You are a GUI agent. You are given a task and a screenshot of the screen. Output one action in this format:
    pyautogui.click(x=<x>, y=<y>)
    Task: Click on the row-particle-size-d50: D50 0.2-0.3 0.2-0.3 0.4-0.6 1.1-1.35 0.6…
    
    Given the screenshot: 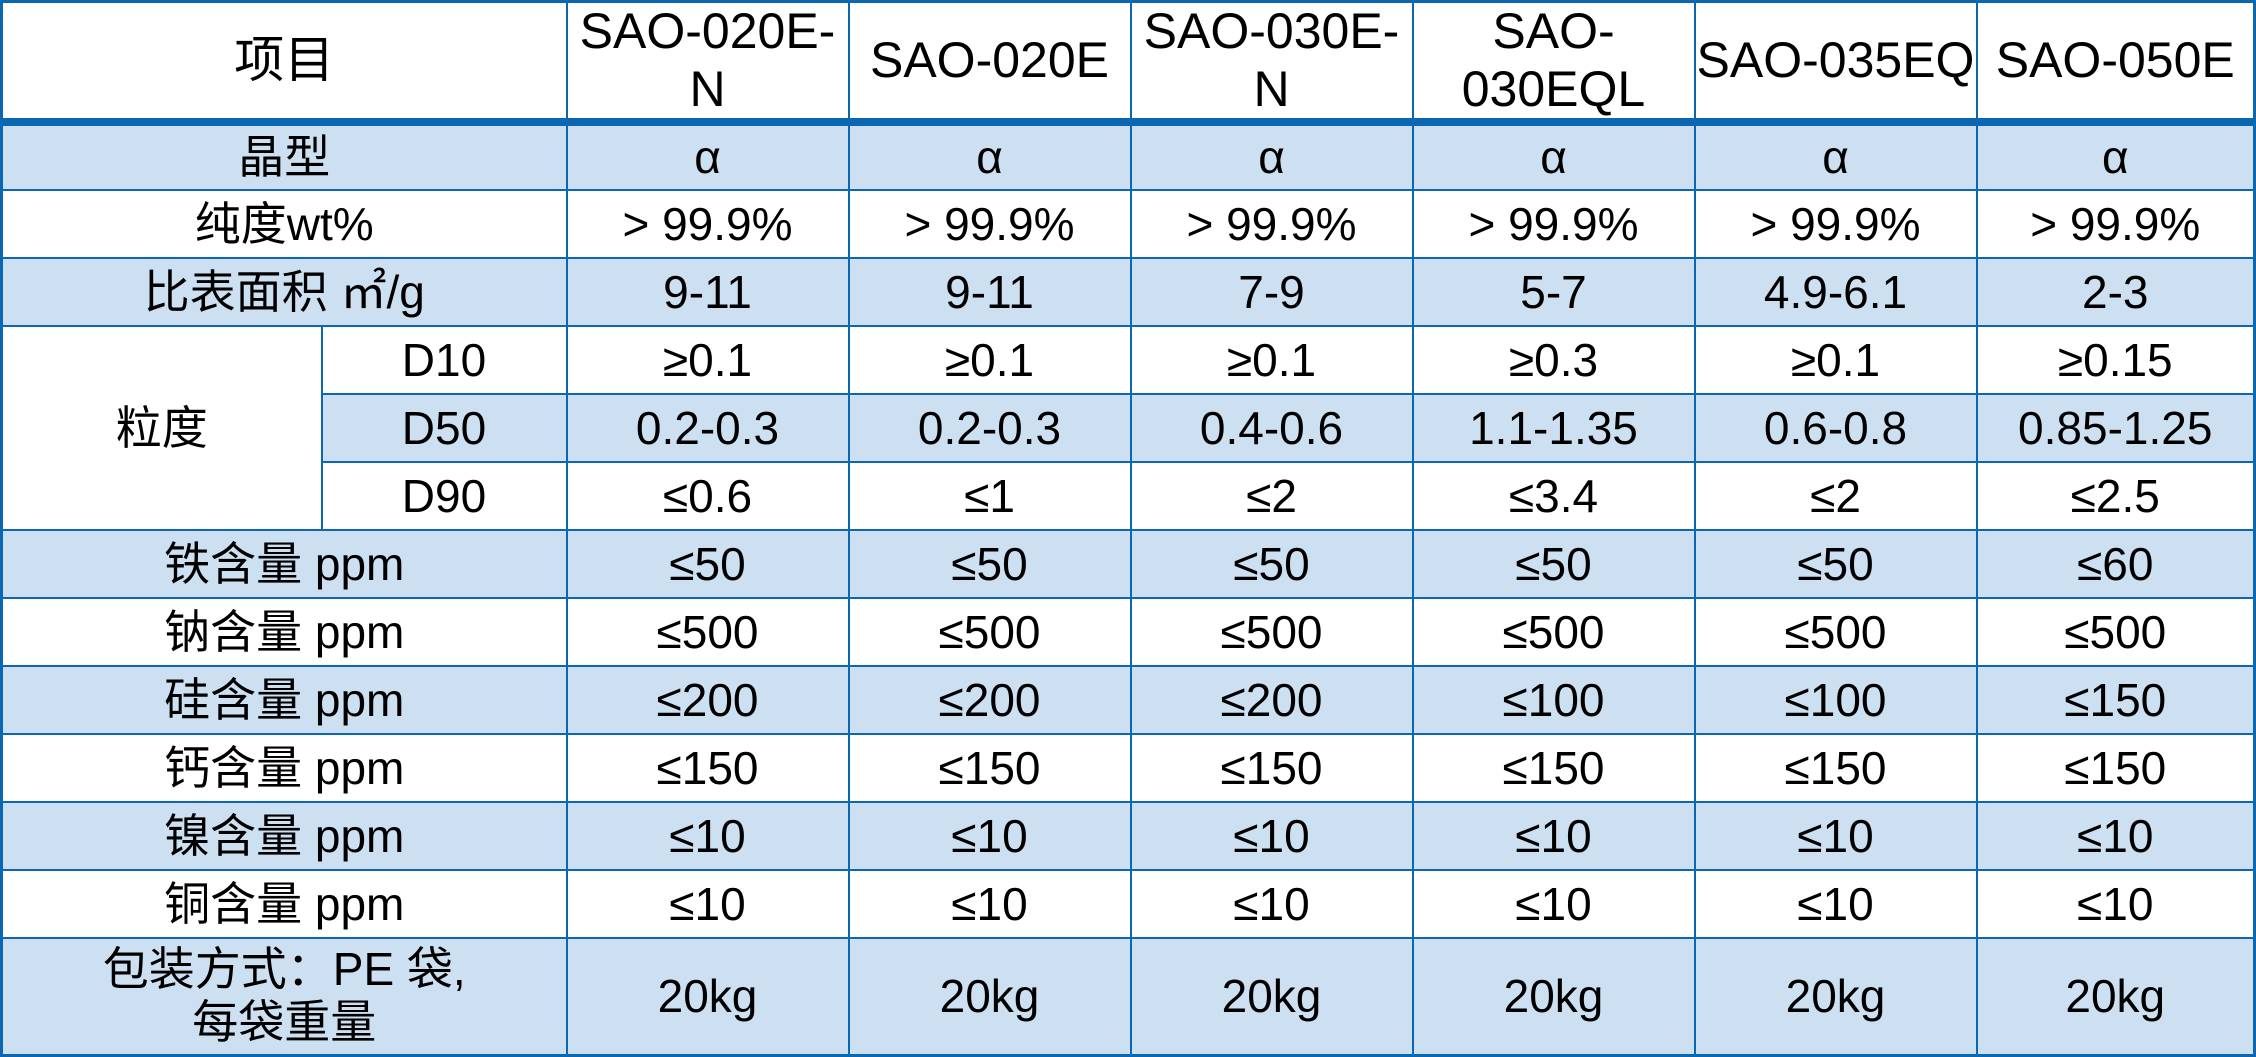 What is the action you would take?
    pyautogui.click(x=1129, y=428)
    